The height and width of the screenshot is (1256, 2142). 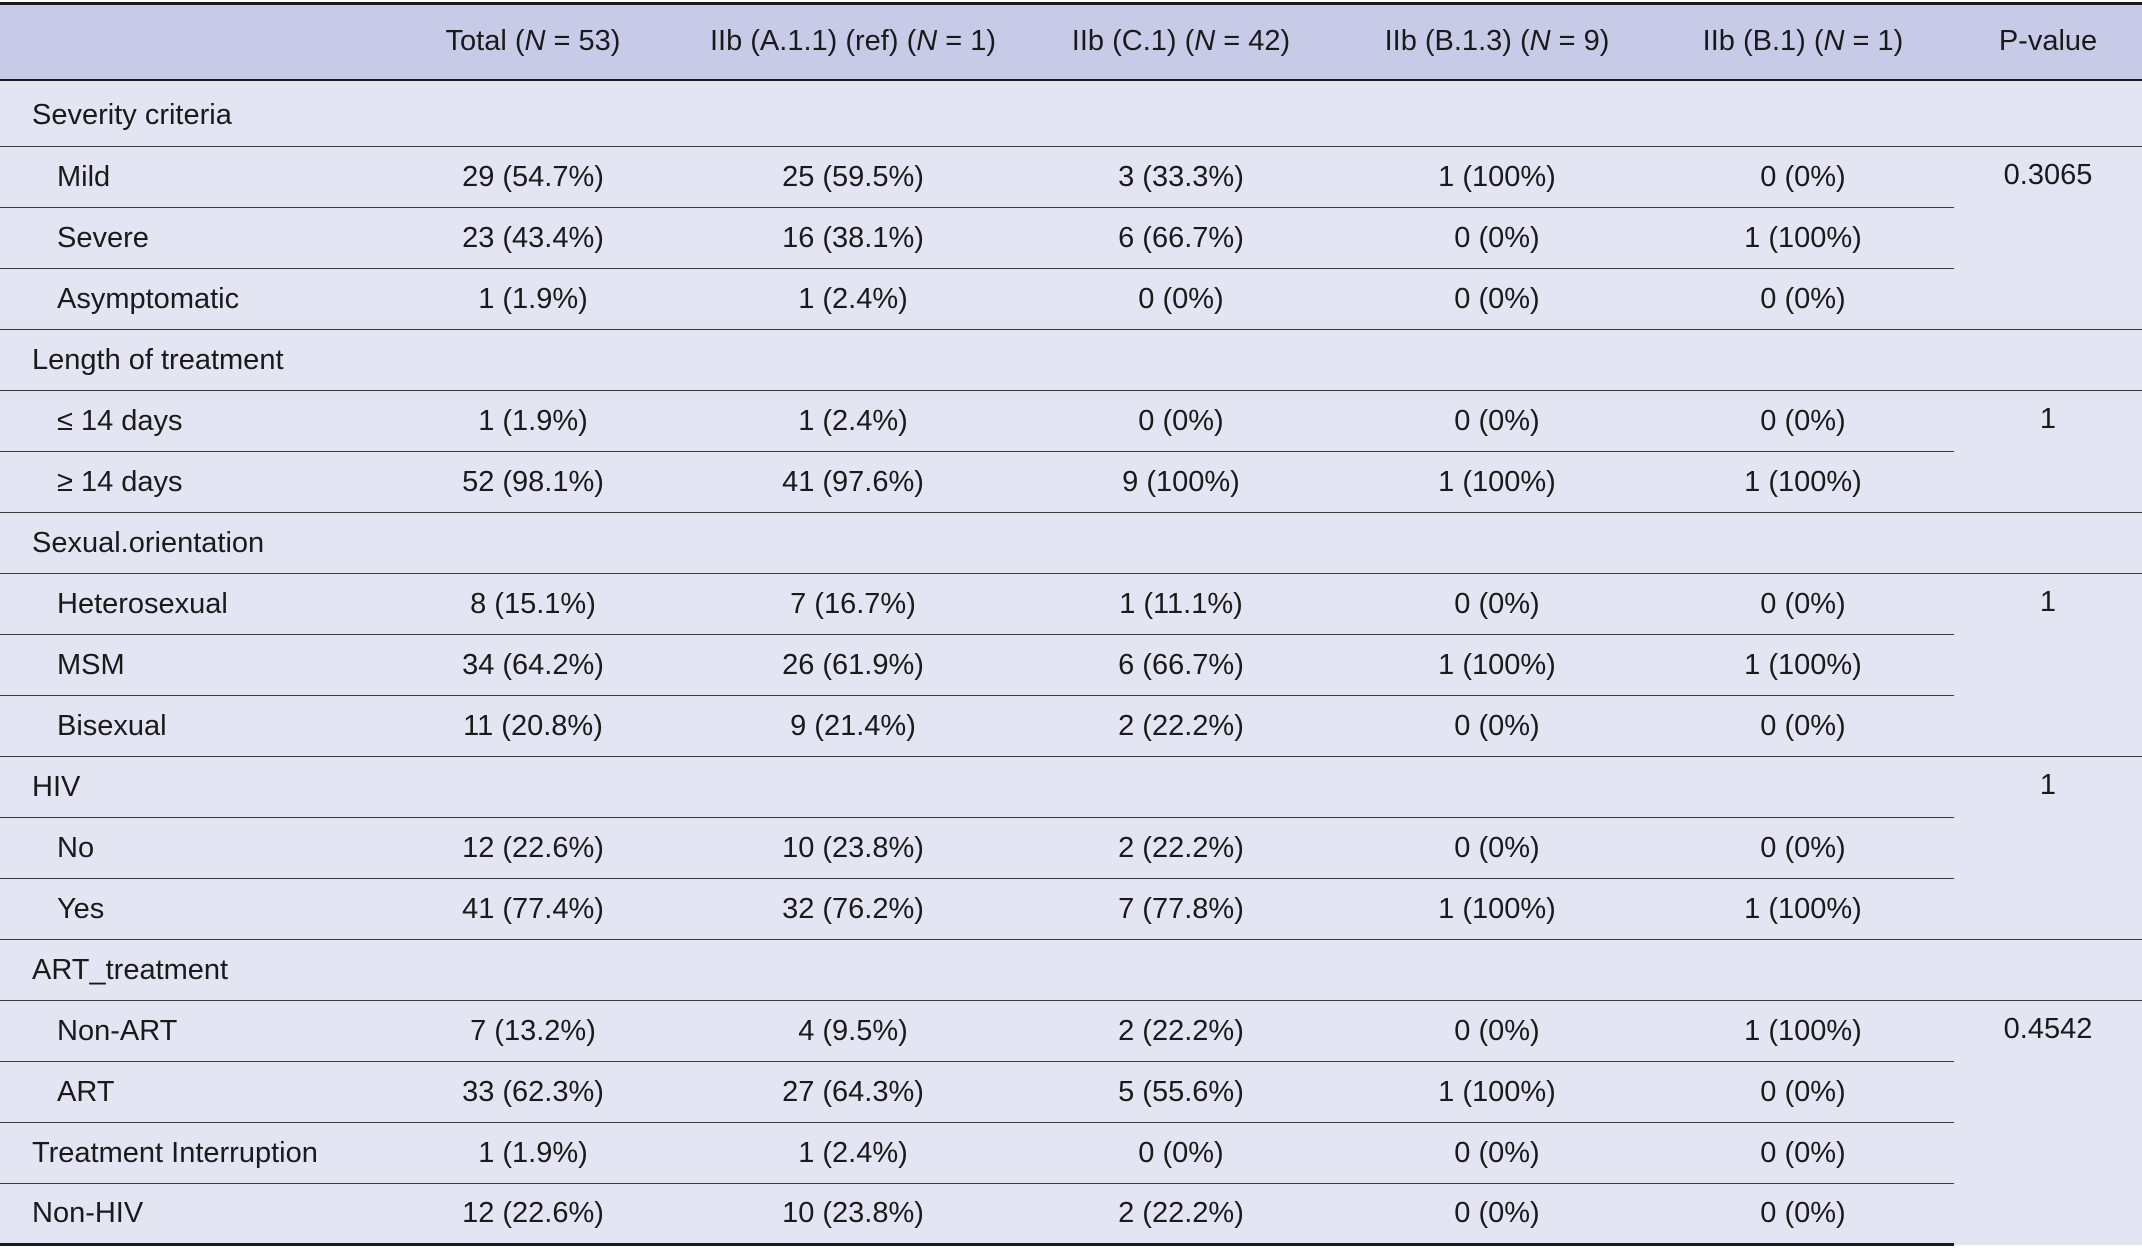 I want to click on row-label: Treatment Interruption, so click(x=190, y=1153).